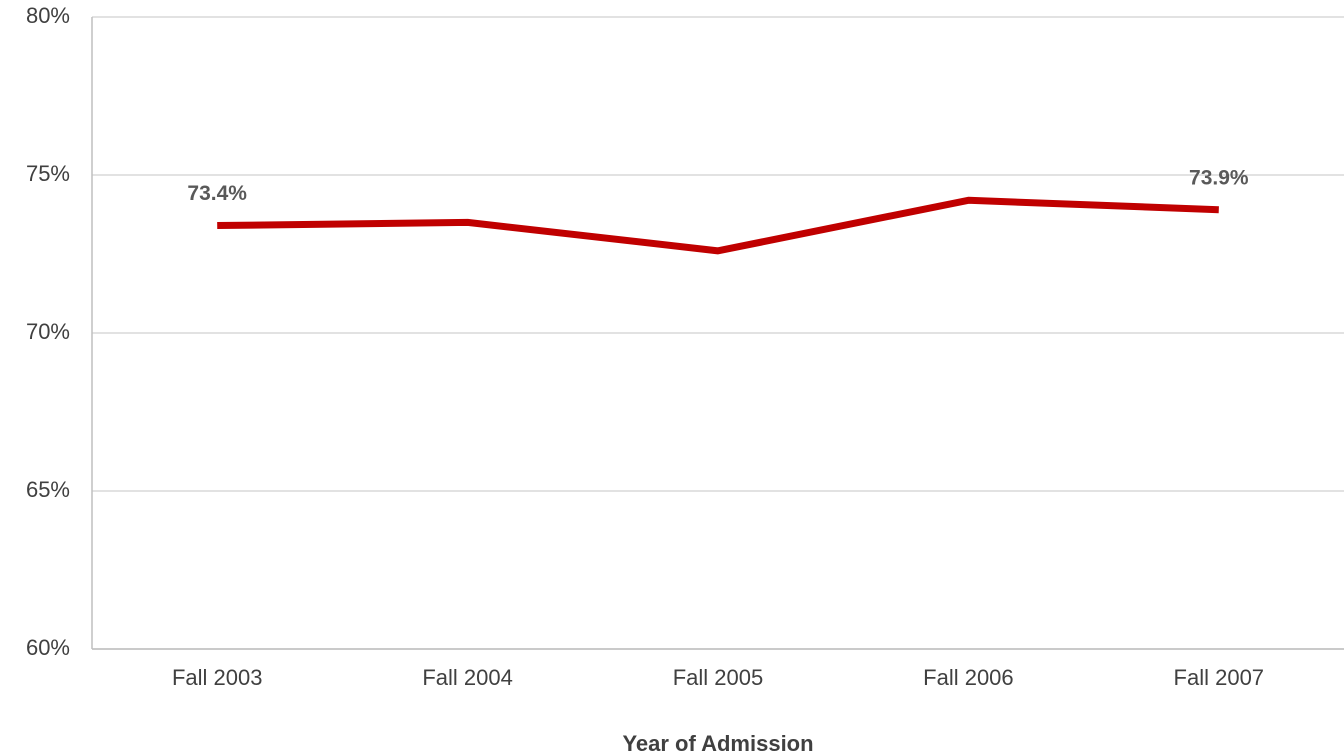 This screenshot has height=756, width=1344. I want to click on x-tick-label: Fall 2007, so click(1219, 677).